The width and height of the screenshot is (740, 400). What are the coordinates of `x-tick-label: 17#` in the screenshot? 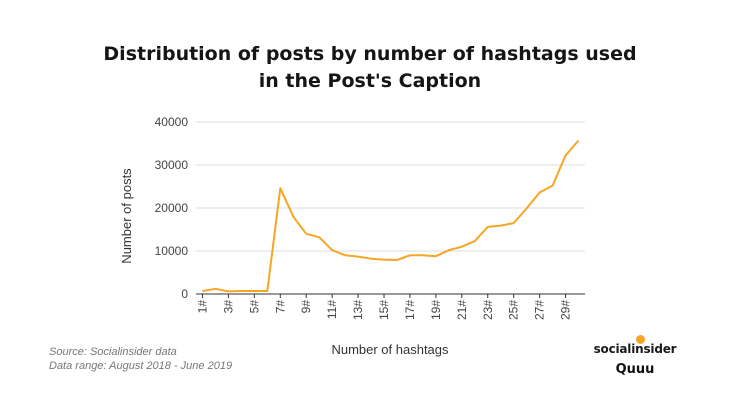 It's located at (410, 310).